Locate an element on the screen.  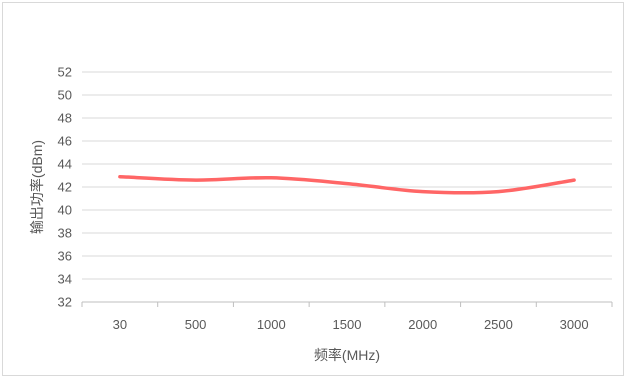
y-axis-title: 输出功率(dBm) is located at coordinates (37, 187).